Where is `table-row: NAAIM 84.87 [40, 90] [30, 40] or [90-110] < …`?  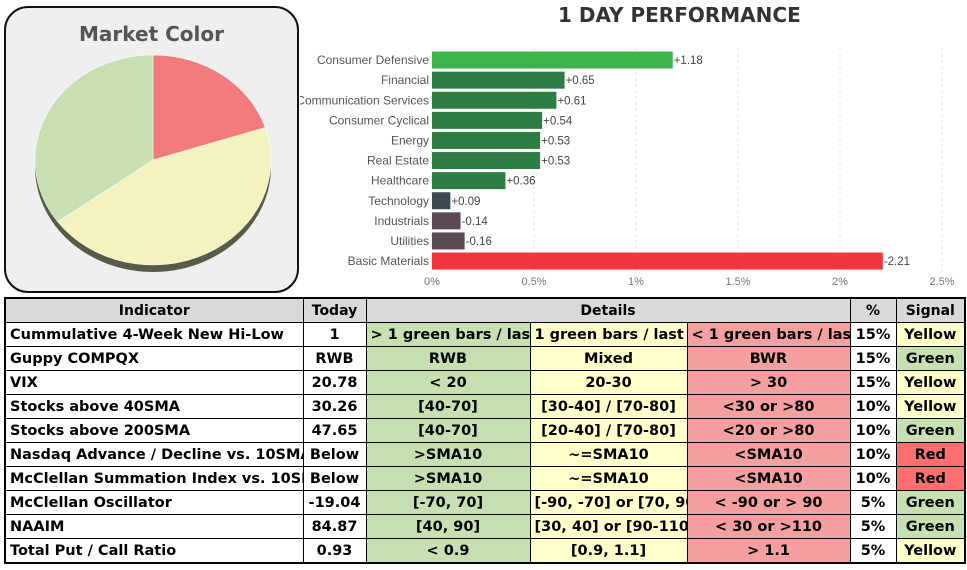 table-row: NAAIM 84.87 [40, 90] [30, 40] or [90-110] < … is located at coordinates (485, 526).